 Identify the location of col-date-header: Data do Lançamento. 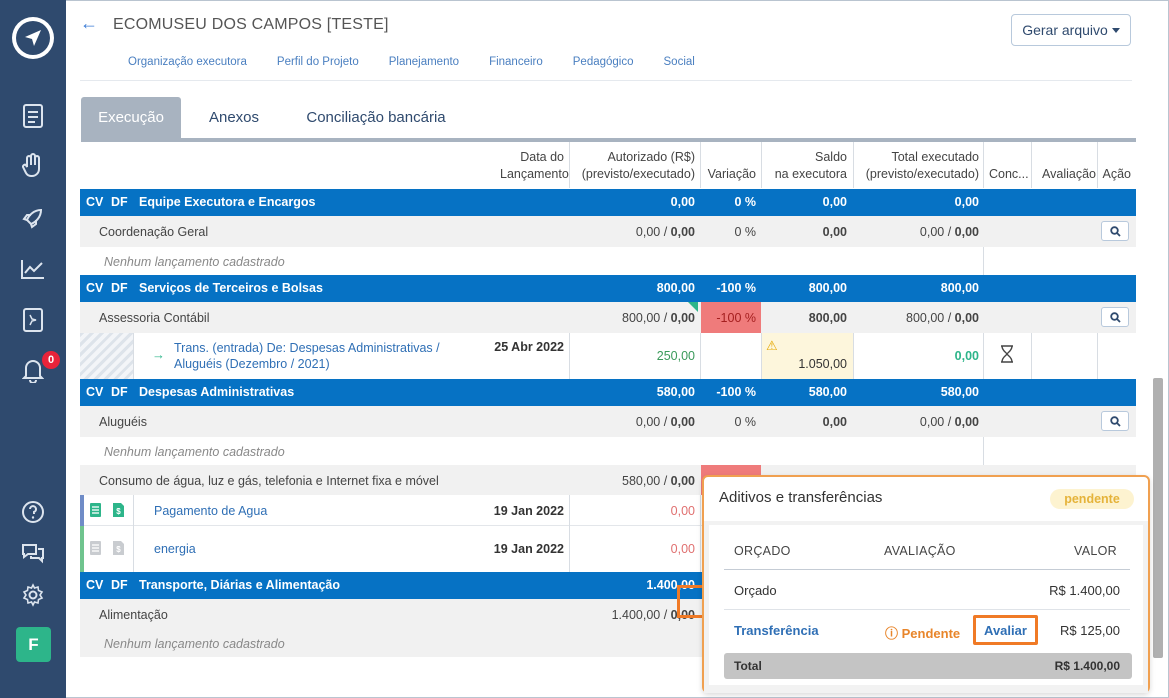
(534, 165).